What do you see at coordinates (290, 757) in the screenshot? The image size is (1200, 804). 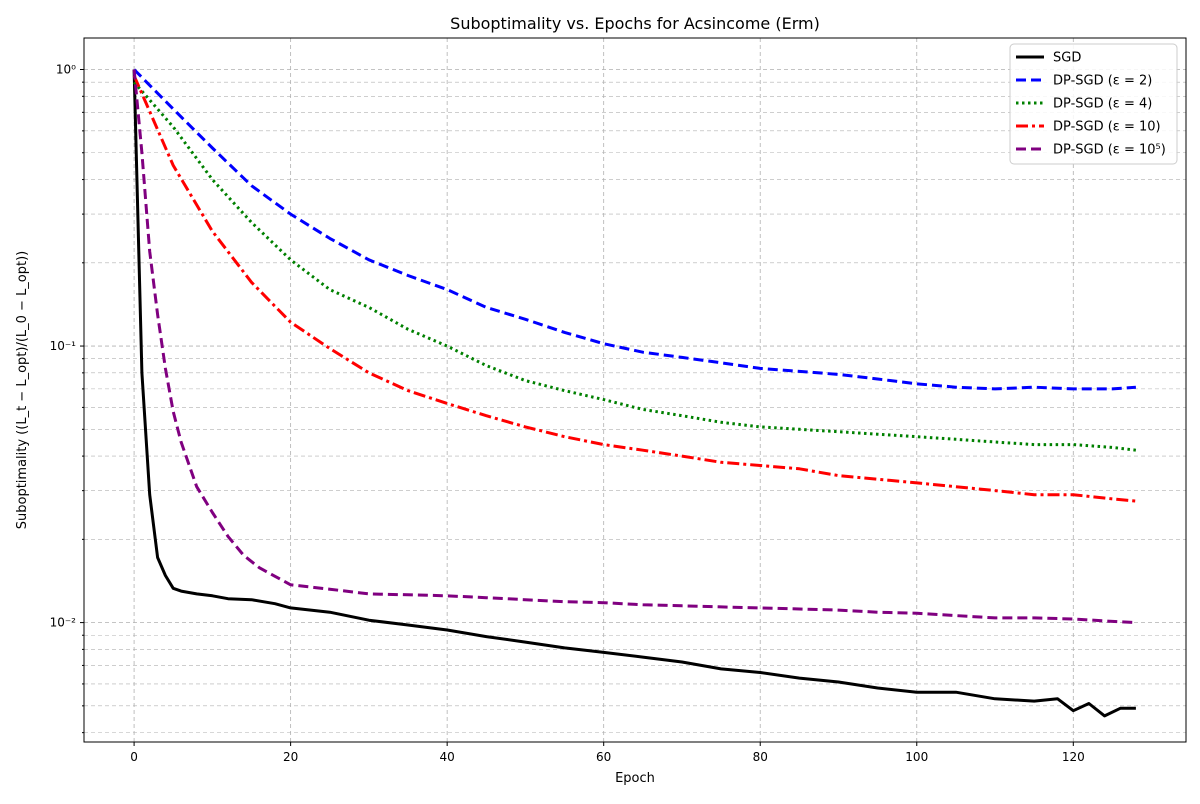 I see `x-tick-label: 20` at bounding box center [290, 757].